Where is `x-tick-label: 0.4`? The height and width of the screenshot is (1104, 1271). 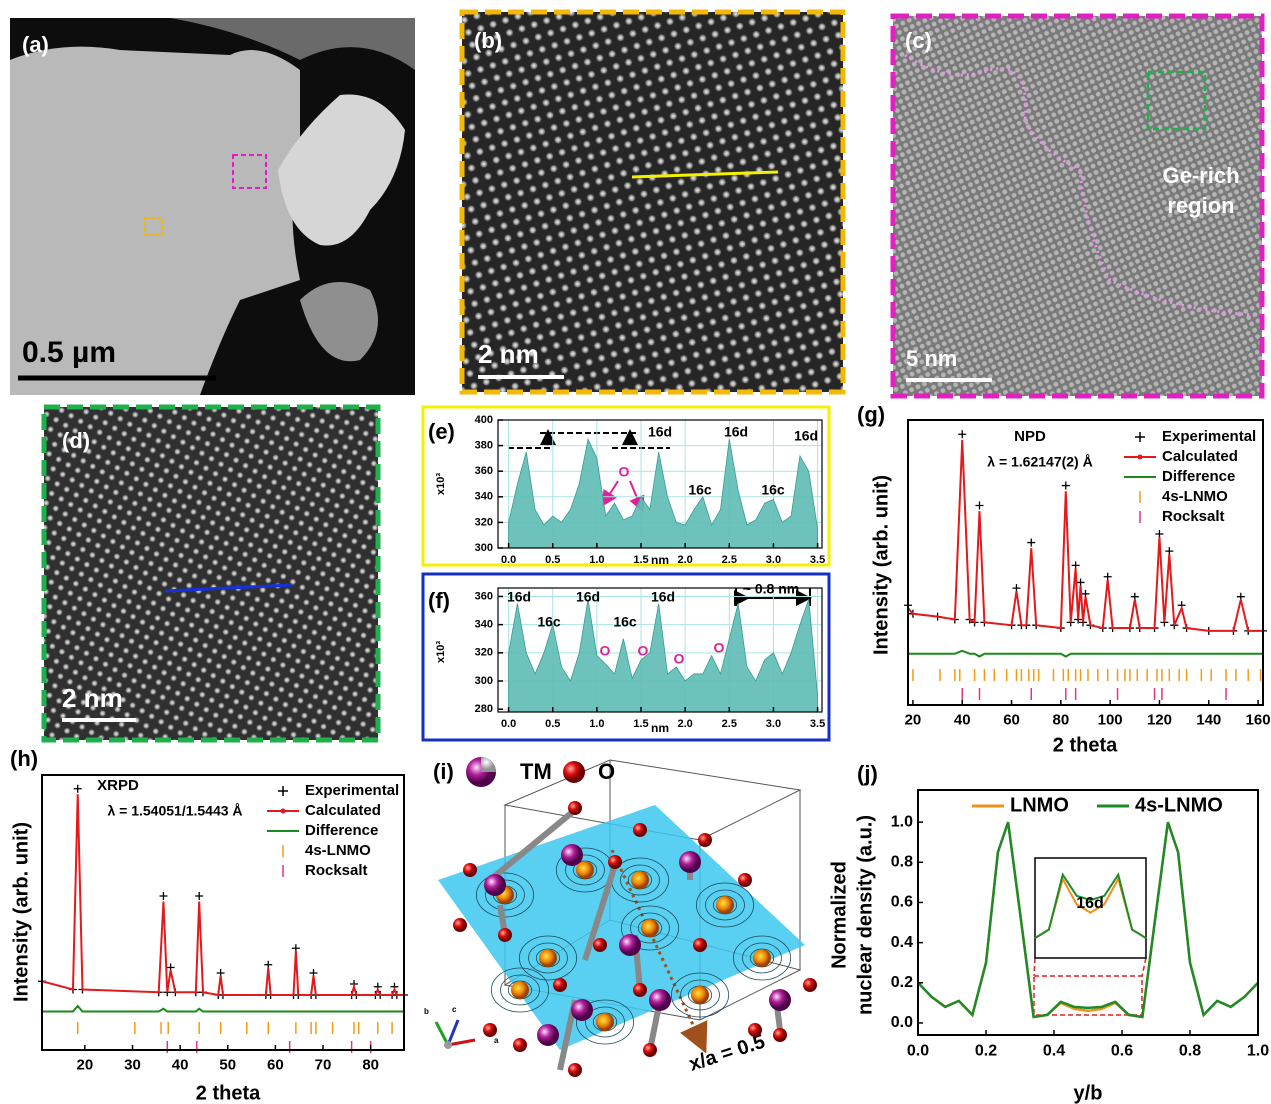 x-tick-label: 0.4 is located at coordinates (1054, 1051).